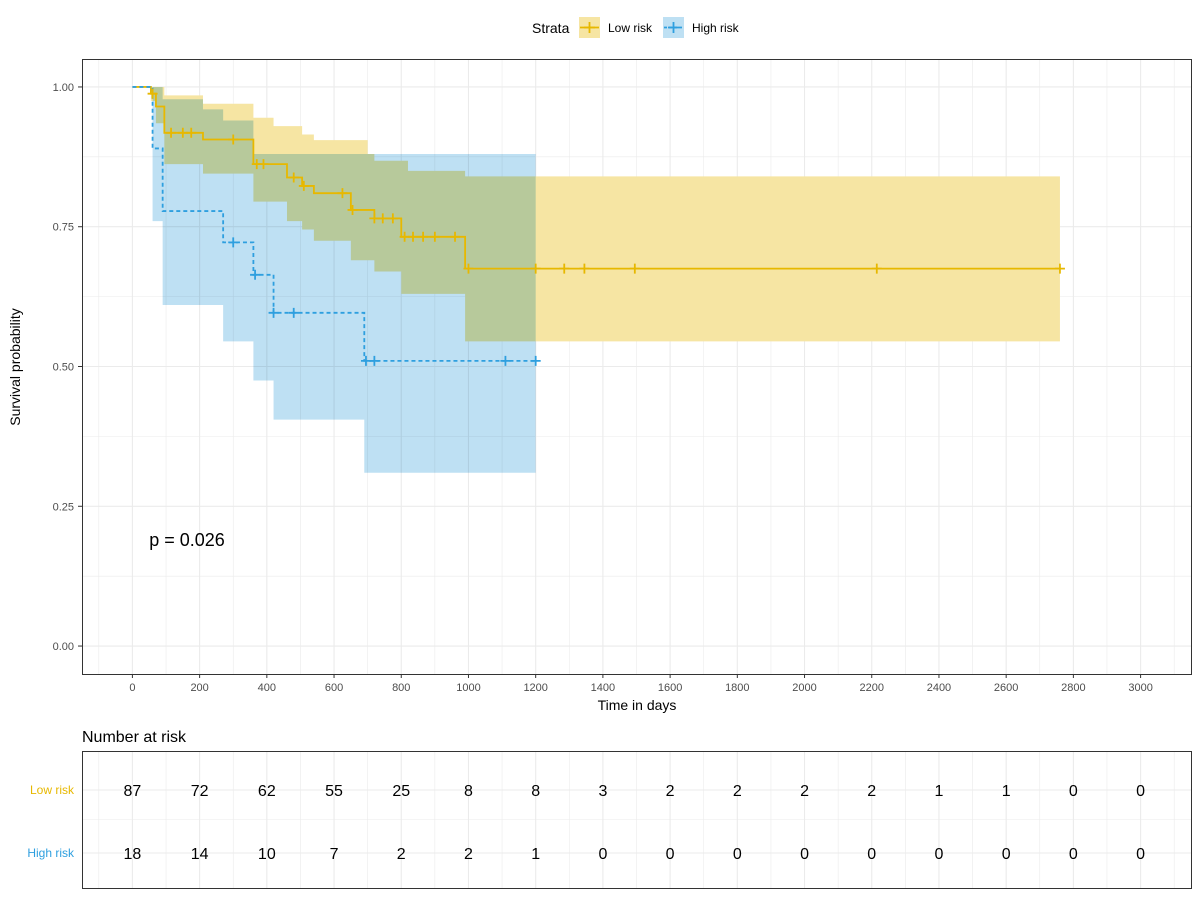  I want to click on y-axis-title: Survival probability, so click(15, 367).